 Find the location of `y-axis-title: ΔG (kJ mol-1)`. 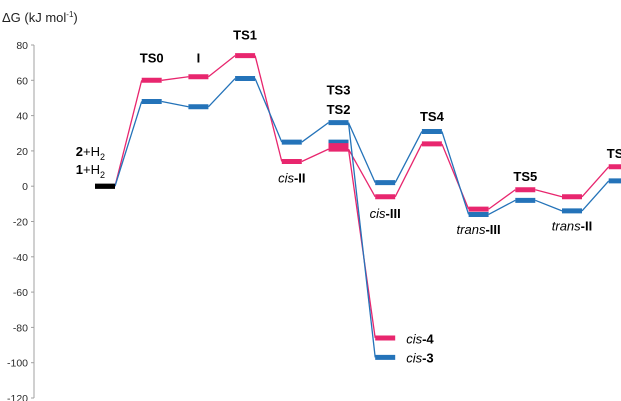

y-axis-title: ΔG (kJ mol-1) is located at coordinates (40, 17).